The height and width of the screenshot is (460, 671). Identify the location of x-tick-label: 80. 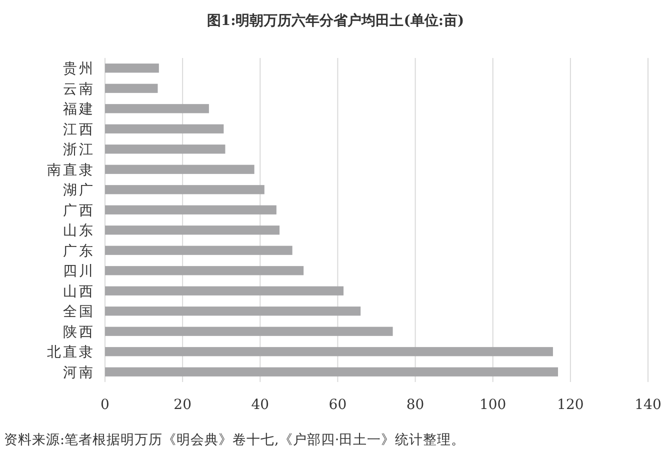
(415, 405).